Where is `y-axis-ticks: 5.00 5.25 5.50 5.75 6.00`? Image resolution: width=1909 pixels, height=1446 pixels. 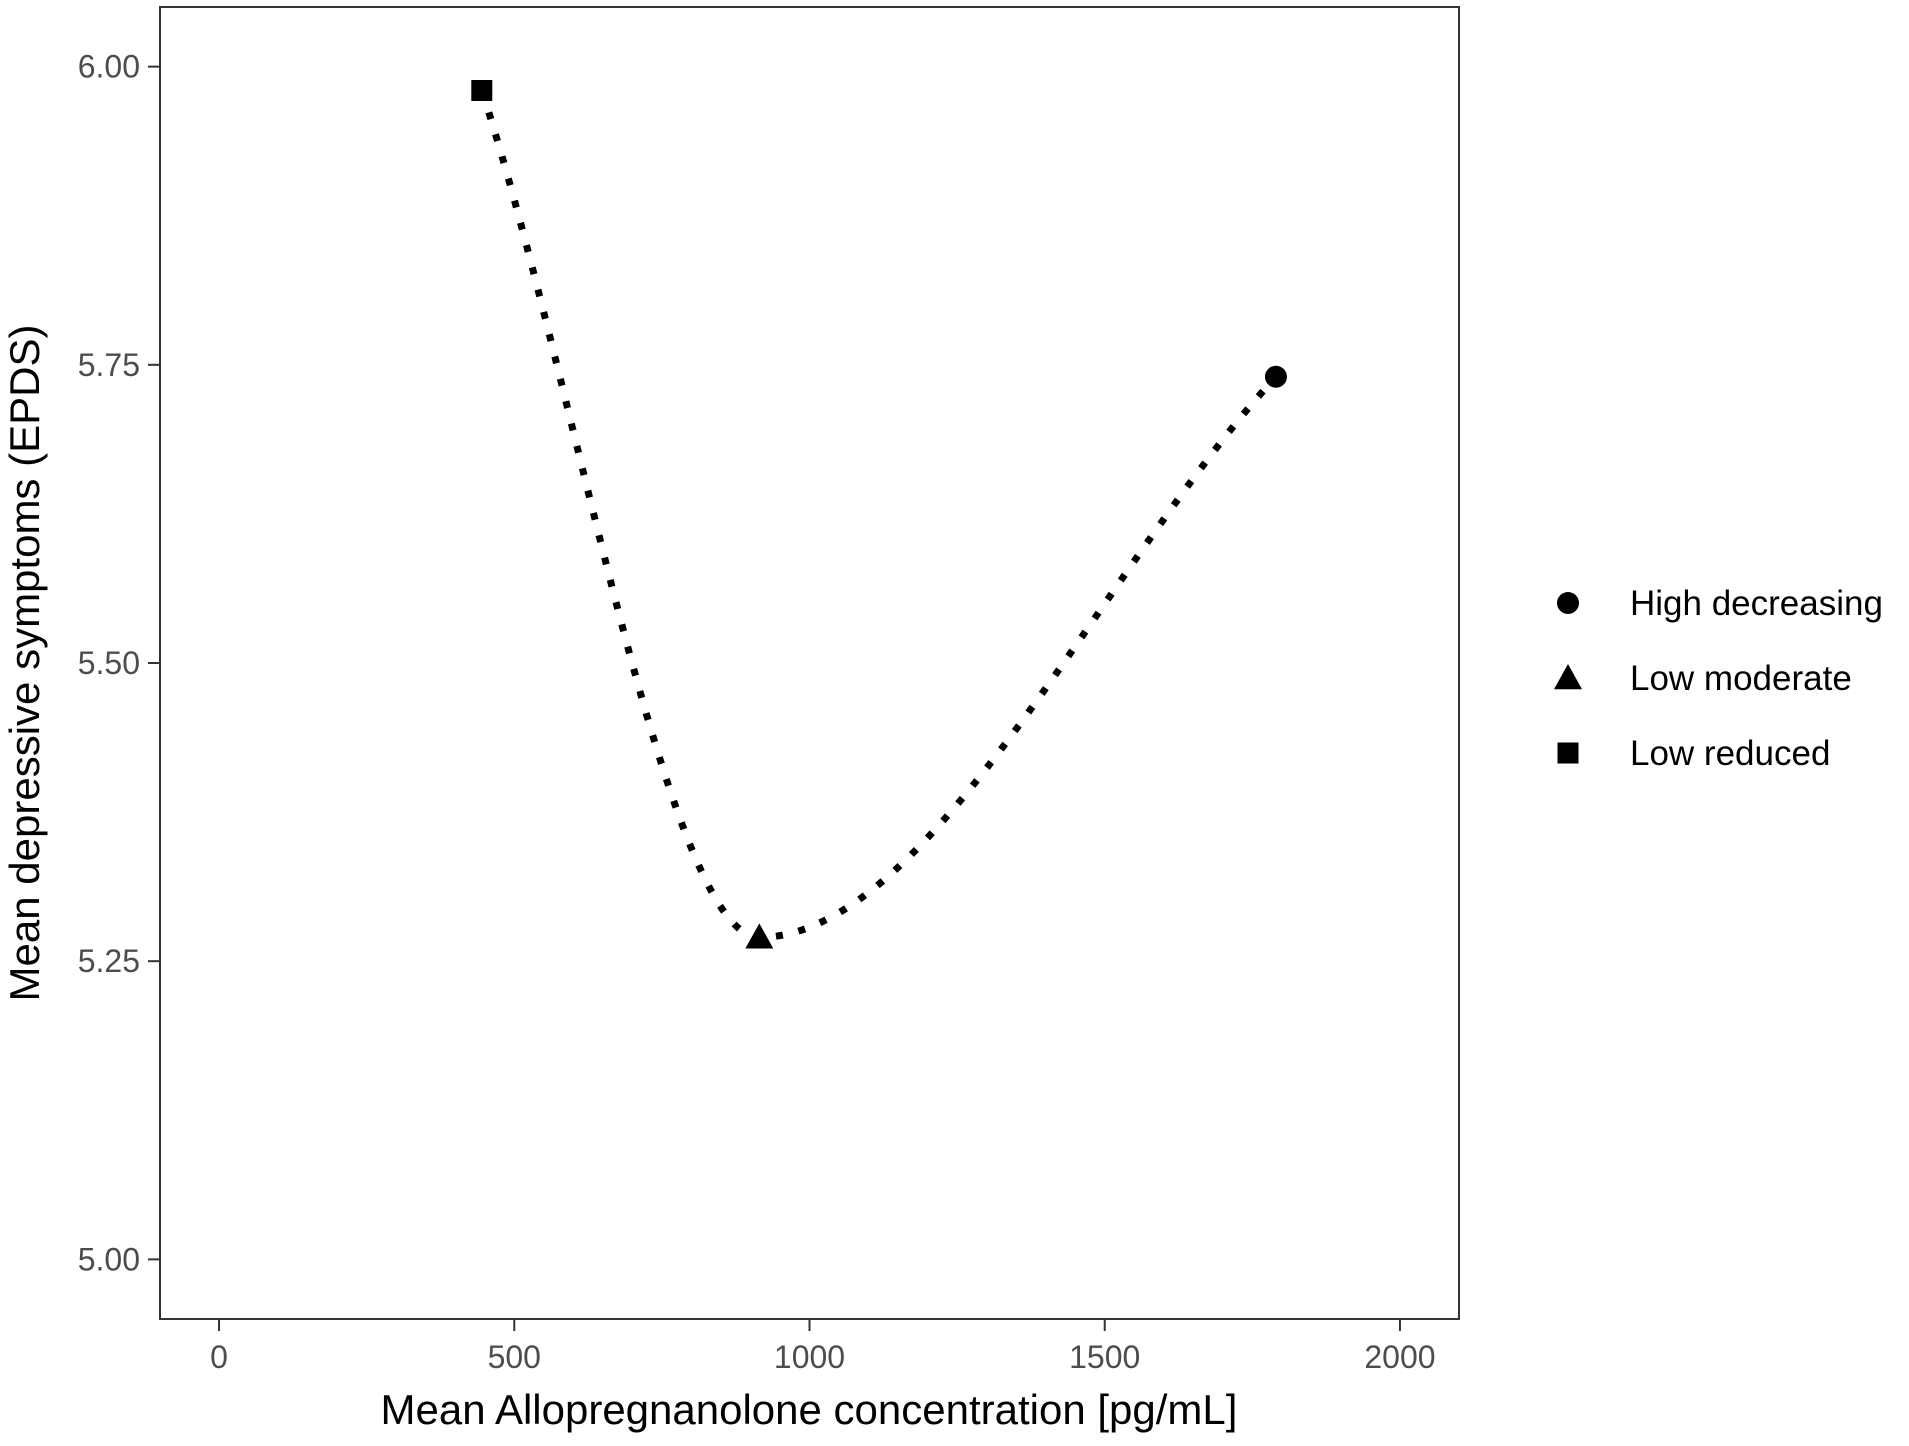 y-axis-ticks: 5.00 5.25 5.50 5.75 6.00 is located at coordinates (119, 663).